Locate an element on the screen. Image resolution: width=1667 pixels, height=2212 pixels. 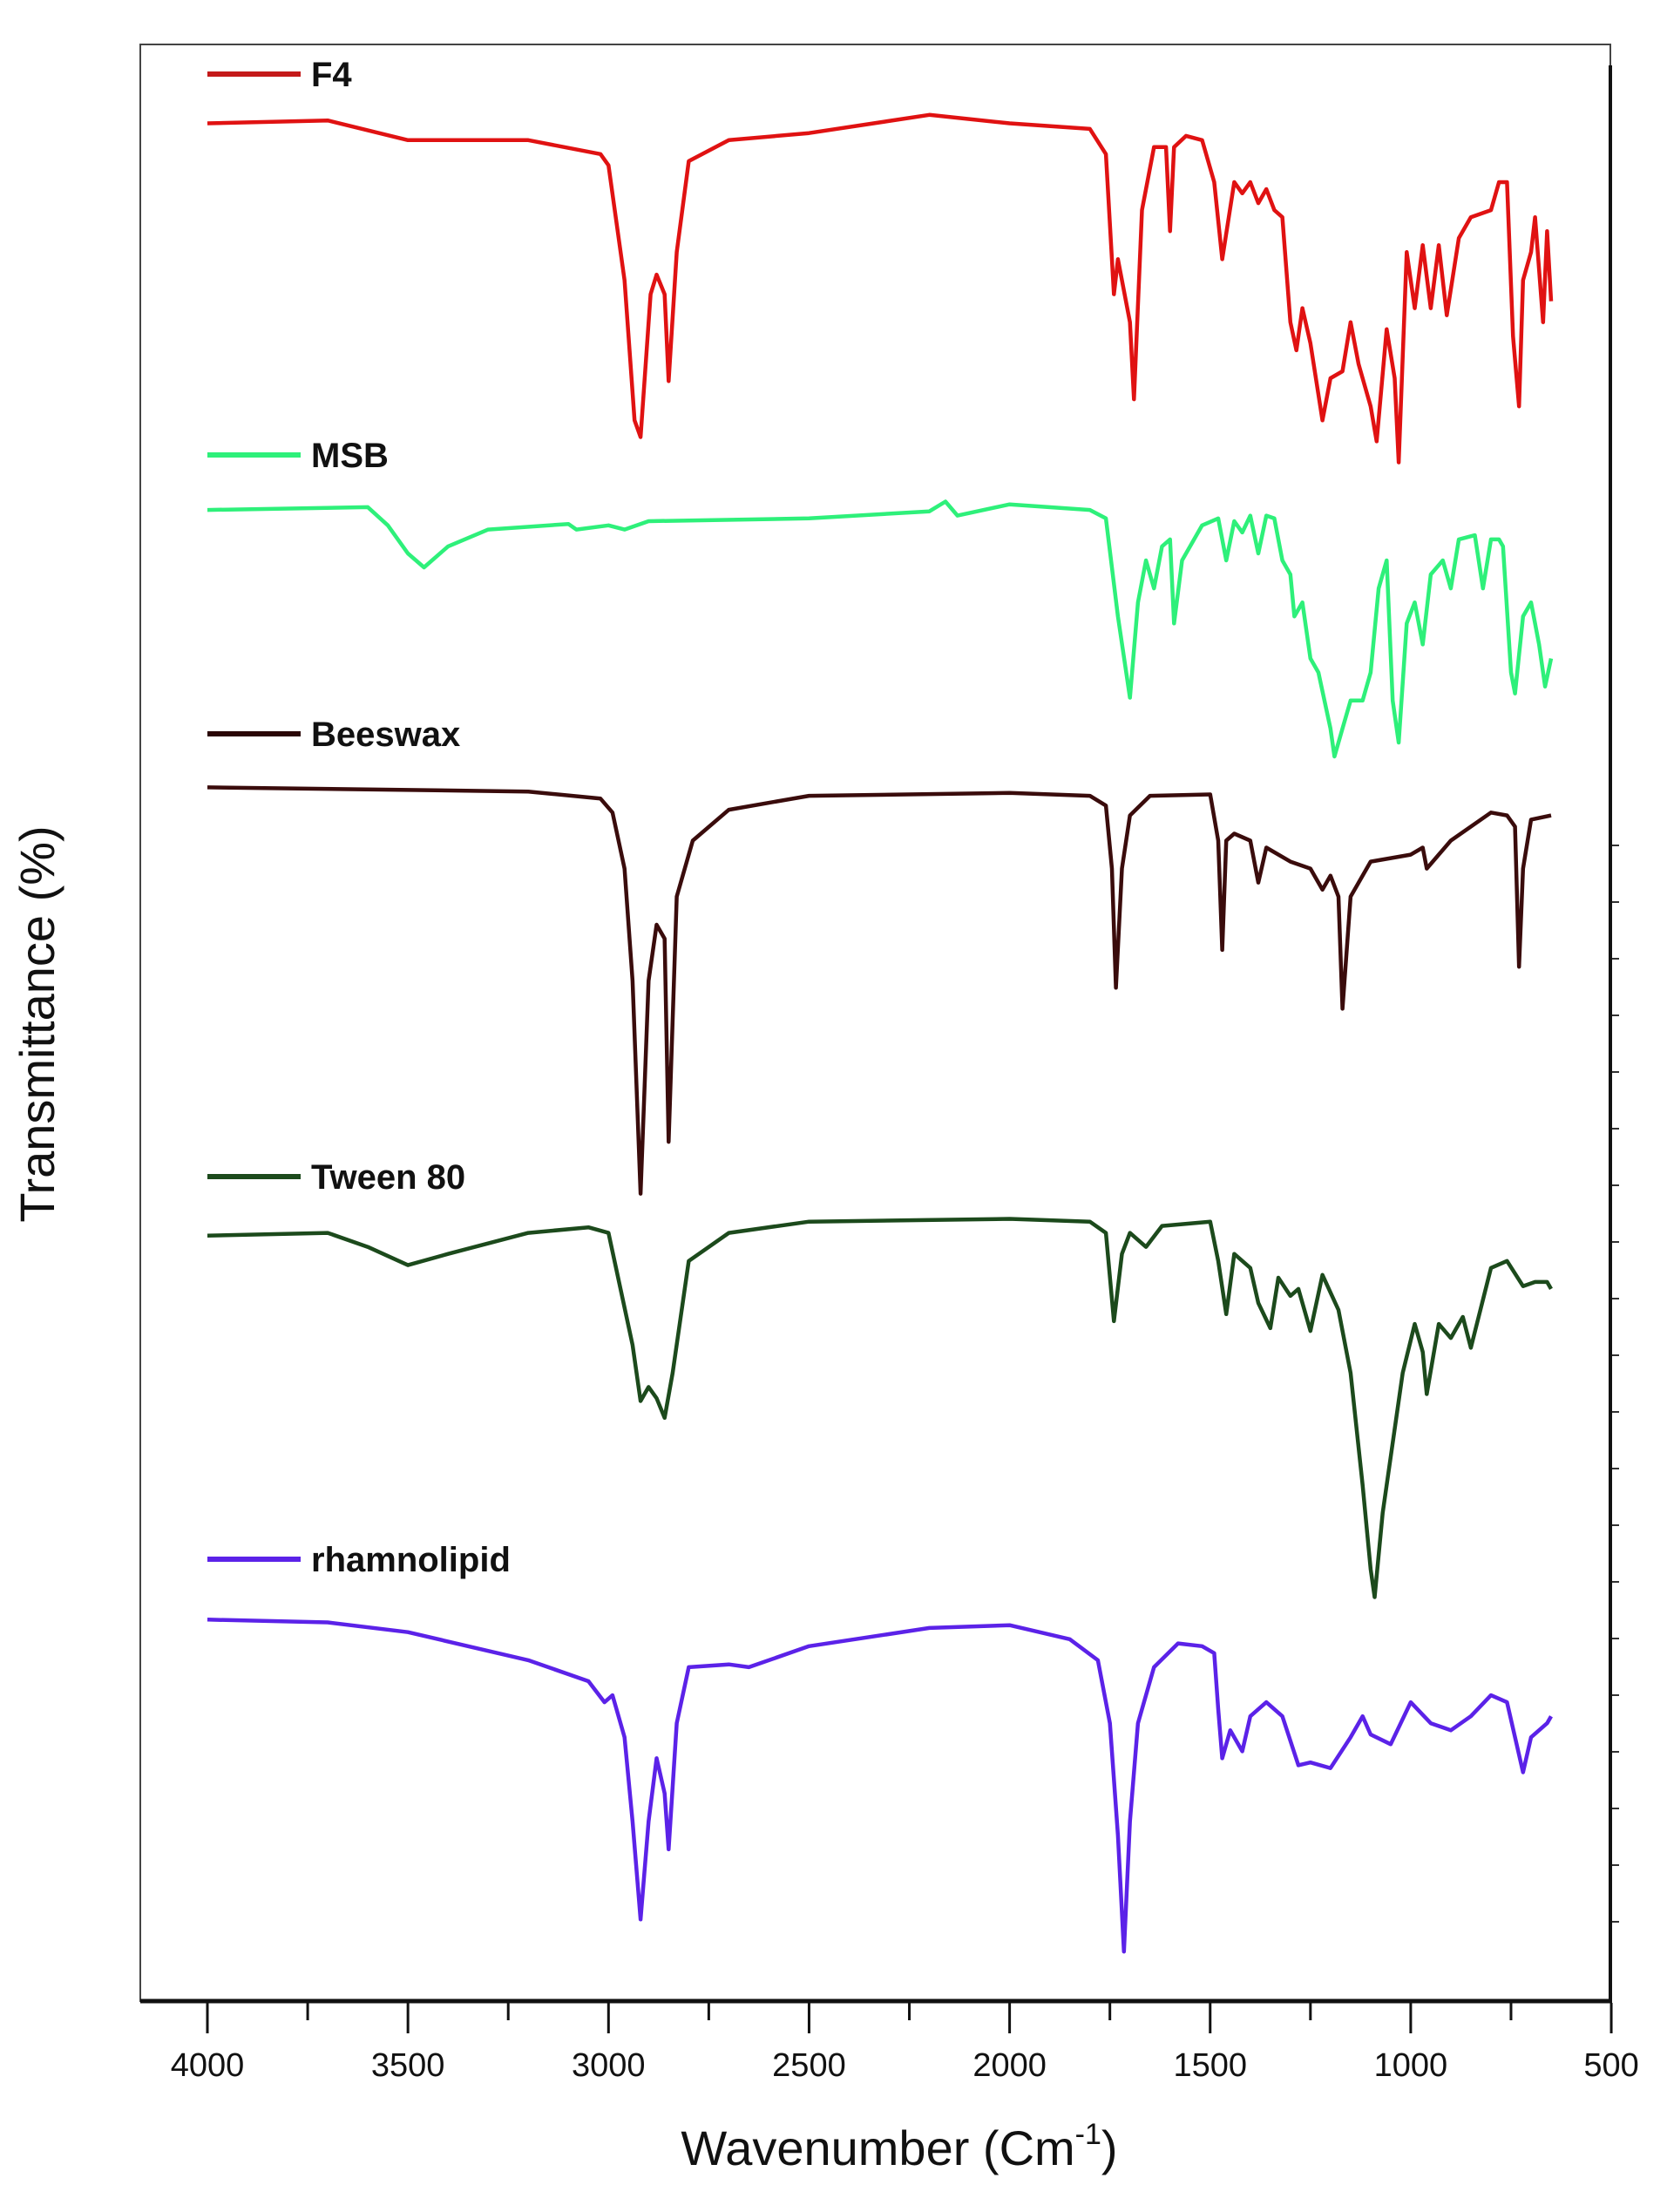
x-tick-label: 500 is located at coordinates (1610, 2065).